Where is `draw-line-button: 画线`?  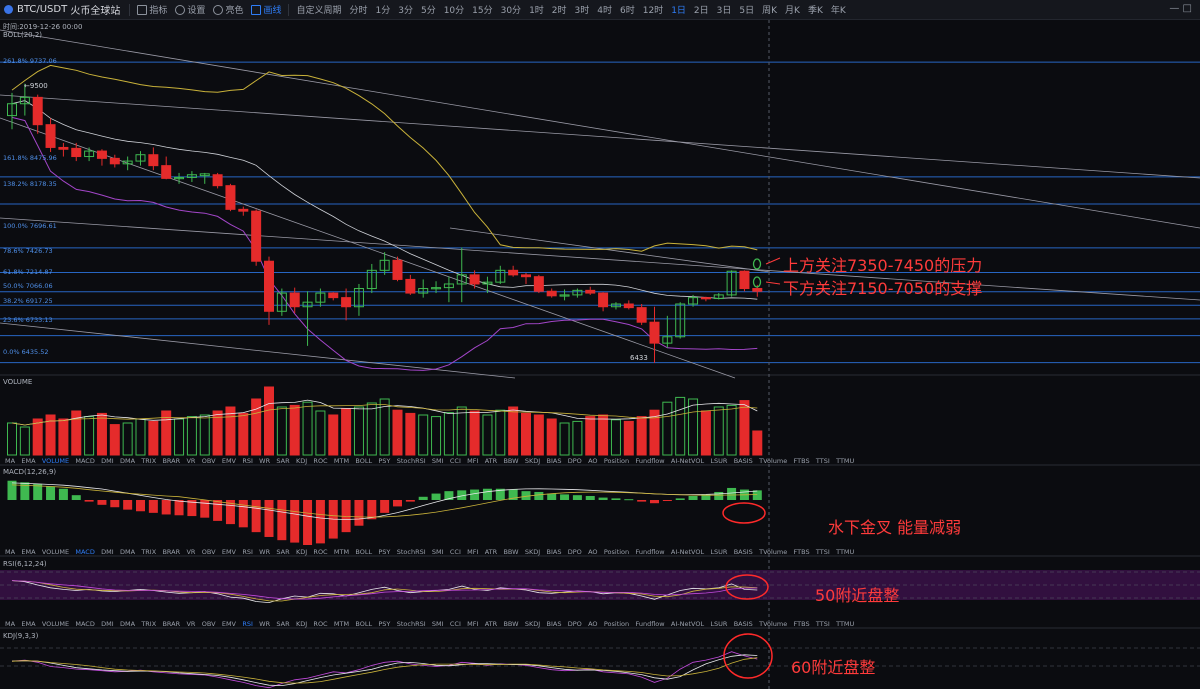
draw-line-button: 画线 is located at coordinates (266, 9).